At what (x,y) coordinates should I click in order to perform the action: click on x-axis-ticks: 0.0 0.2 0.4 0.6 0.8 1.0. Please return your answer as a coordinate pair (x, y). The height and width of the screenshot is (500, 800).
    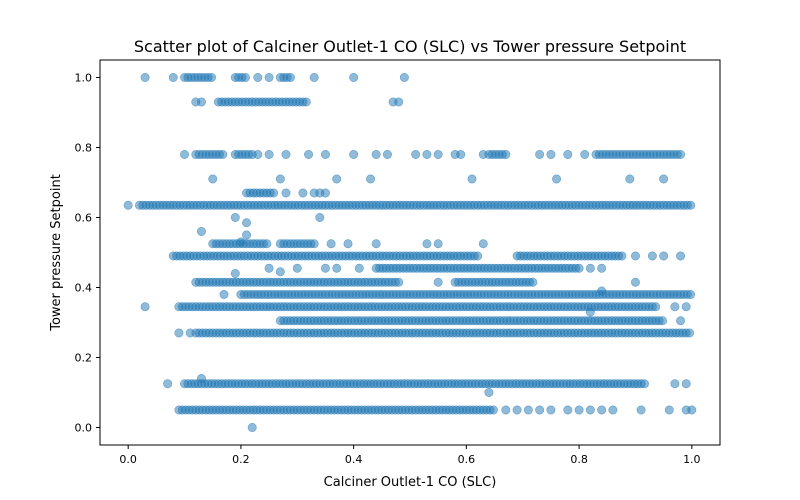
    Looking at the image, I should click on (410, 455).